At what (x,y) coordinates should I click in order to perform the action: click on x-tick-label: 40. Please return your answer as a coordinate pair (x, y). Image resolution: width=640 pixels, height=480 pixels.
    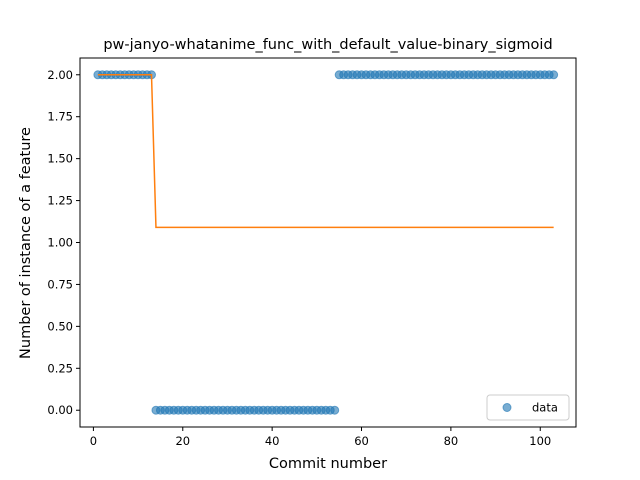
    Looking at the image, I should click on (272, 441).